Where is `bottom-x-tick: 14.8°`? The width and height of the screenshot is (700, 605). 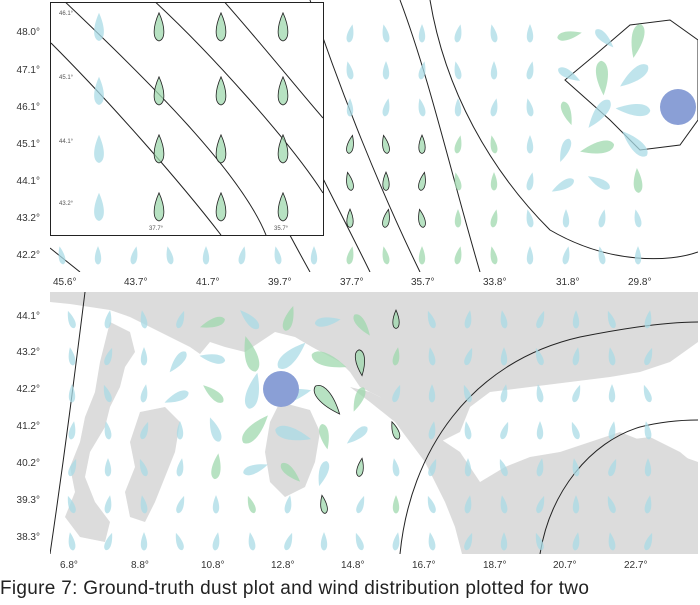 bottom-x-tick: 14.8° is located at coordinates (353, 565).